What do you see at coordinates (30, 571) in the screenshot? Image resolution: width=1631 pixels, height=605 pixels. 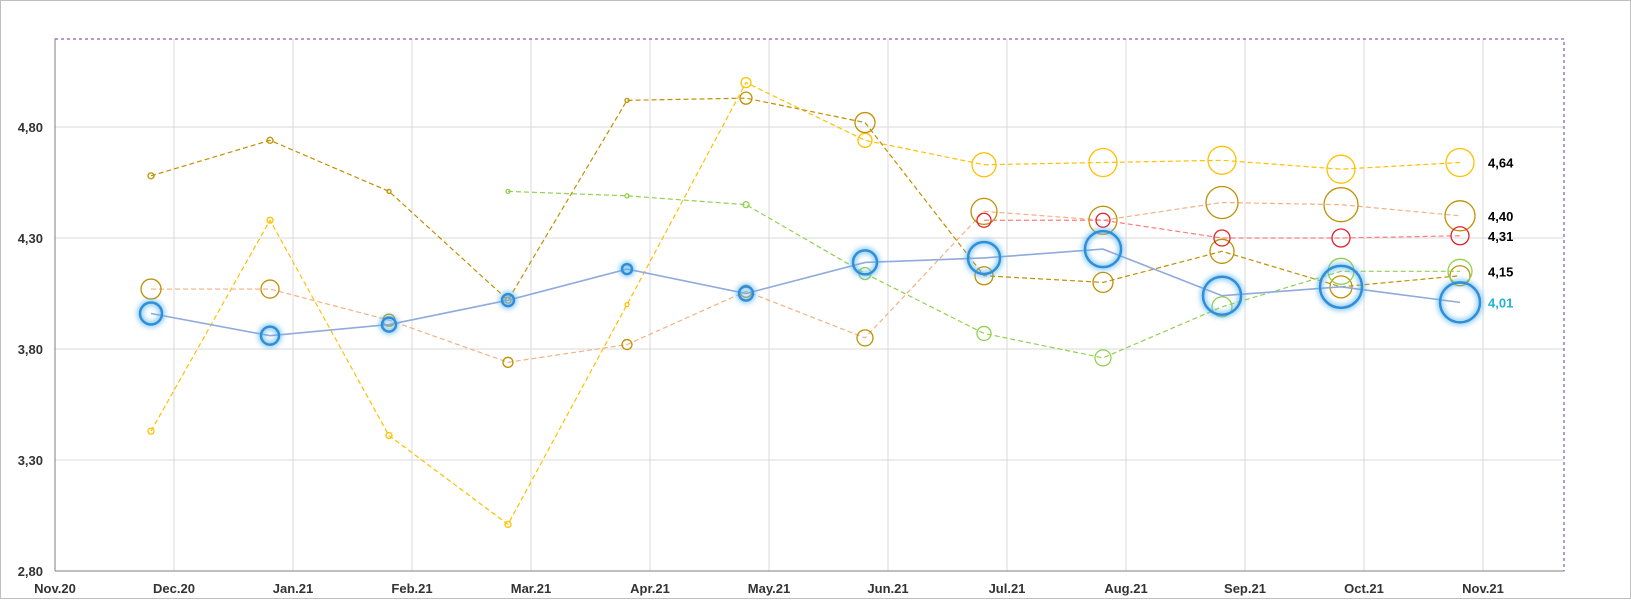 I see `y-tick-label: 2,80` at bounding box center [30, 571].